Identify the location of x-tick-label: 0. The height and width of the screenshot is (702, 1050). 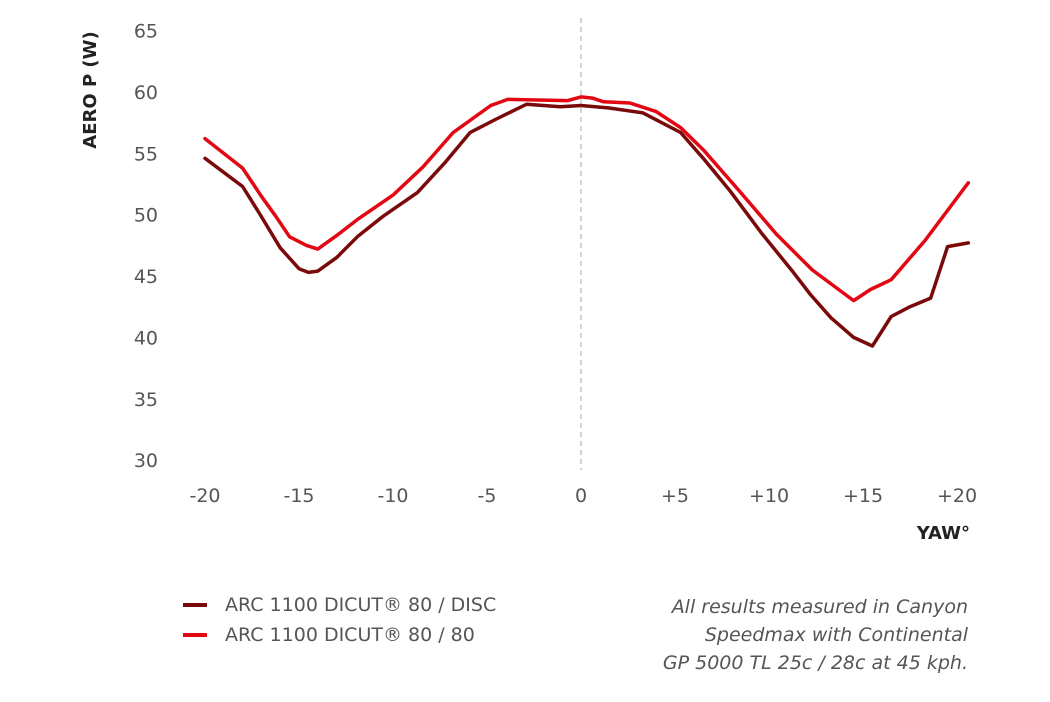
(581, 496).